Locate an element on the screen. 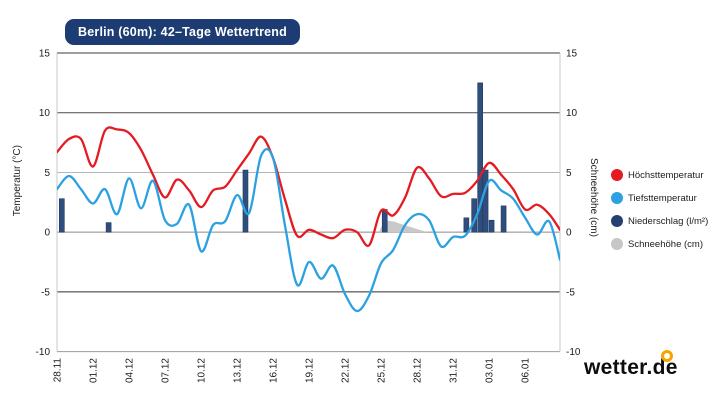 Image resolution: width=717 pixels, height=403 pixels. max-temp-dot-icon is located at coordinates (617, 175).